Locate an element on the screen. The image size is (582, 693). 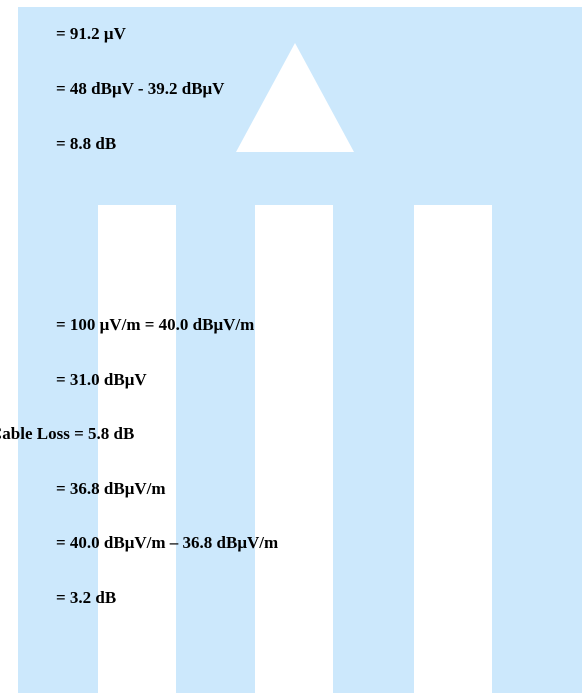
limit-line-field-strength: = 100 μV/m = 40.0 dBμV/m is located at coordinates (155, 324).